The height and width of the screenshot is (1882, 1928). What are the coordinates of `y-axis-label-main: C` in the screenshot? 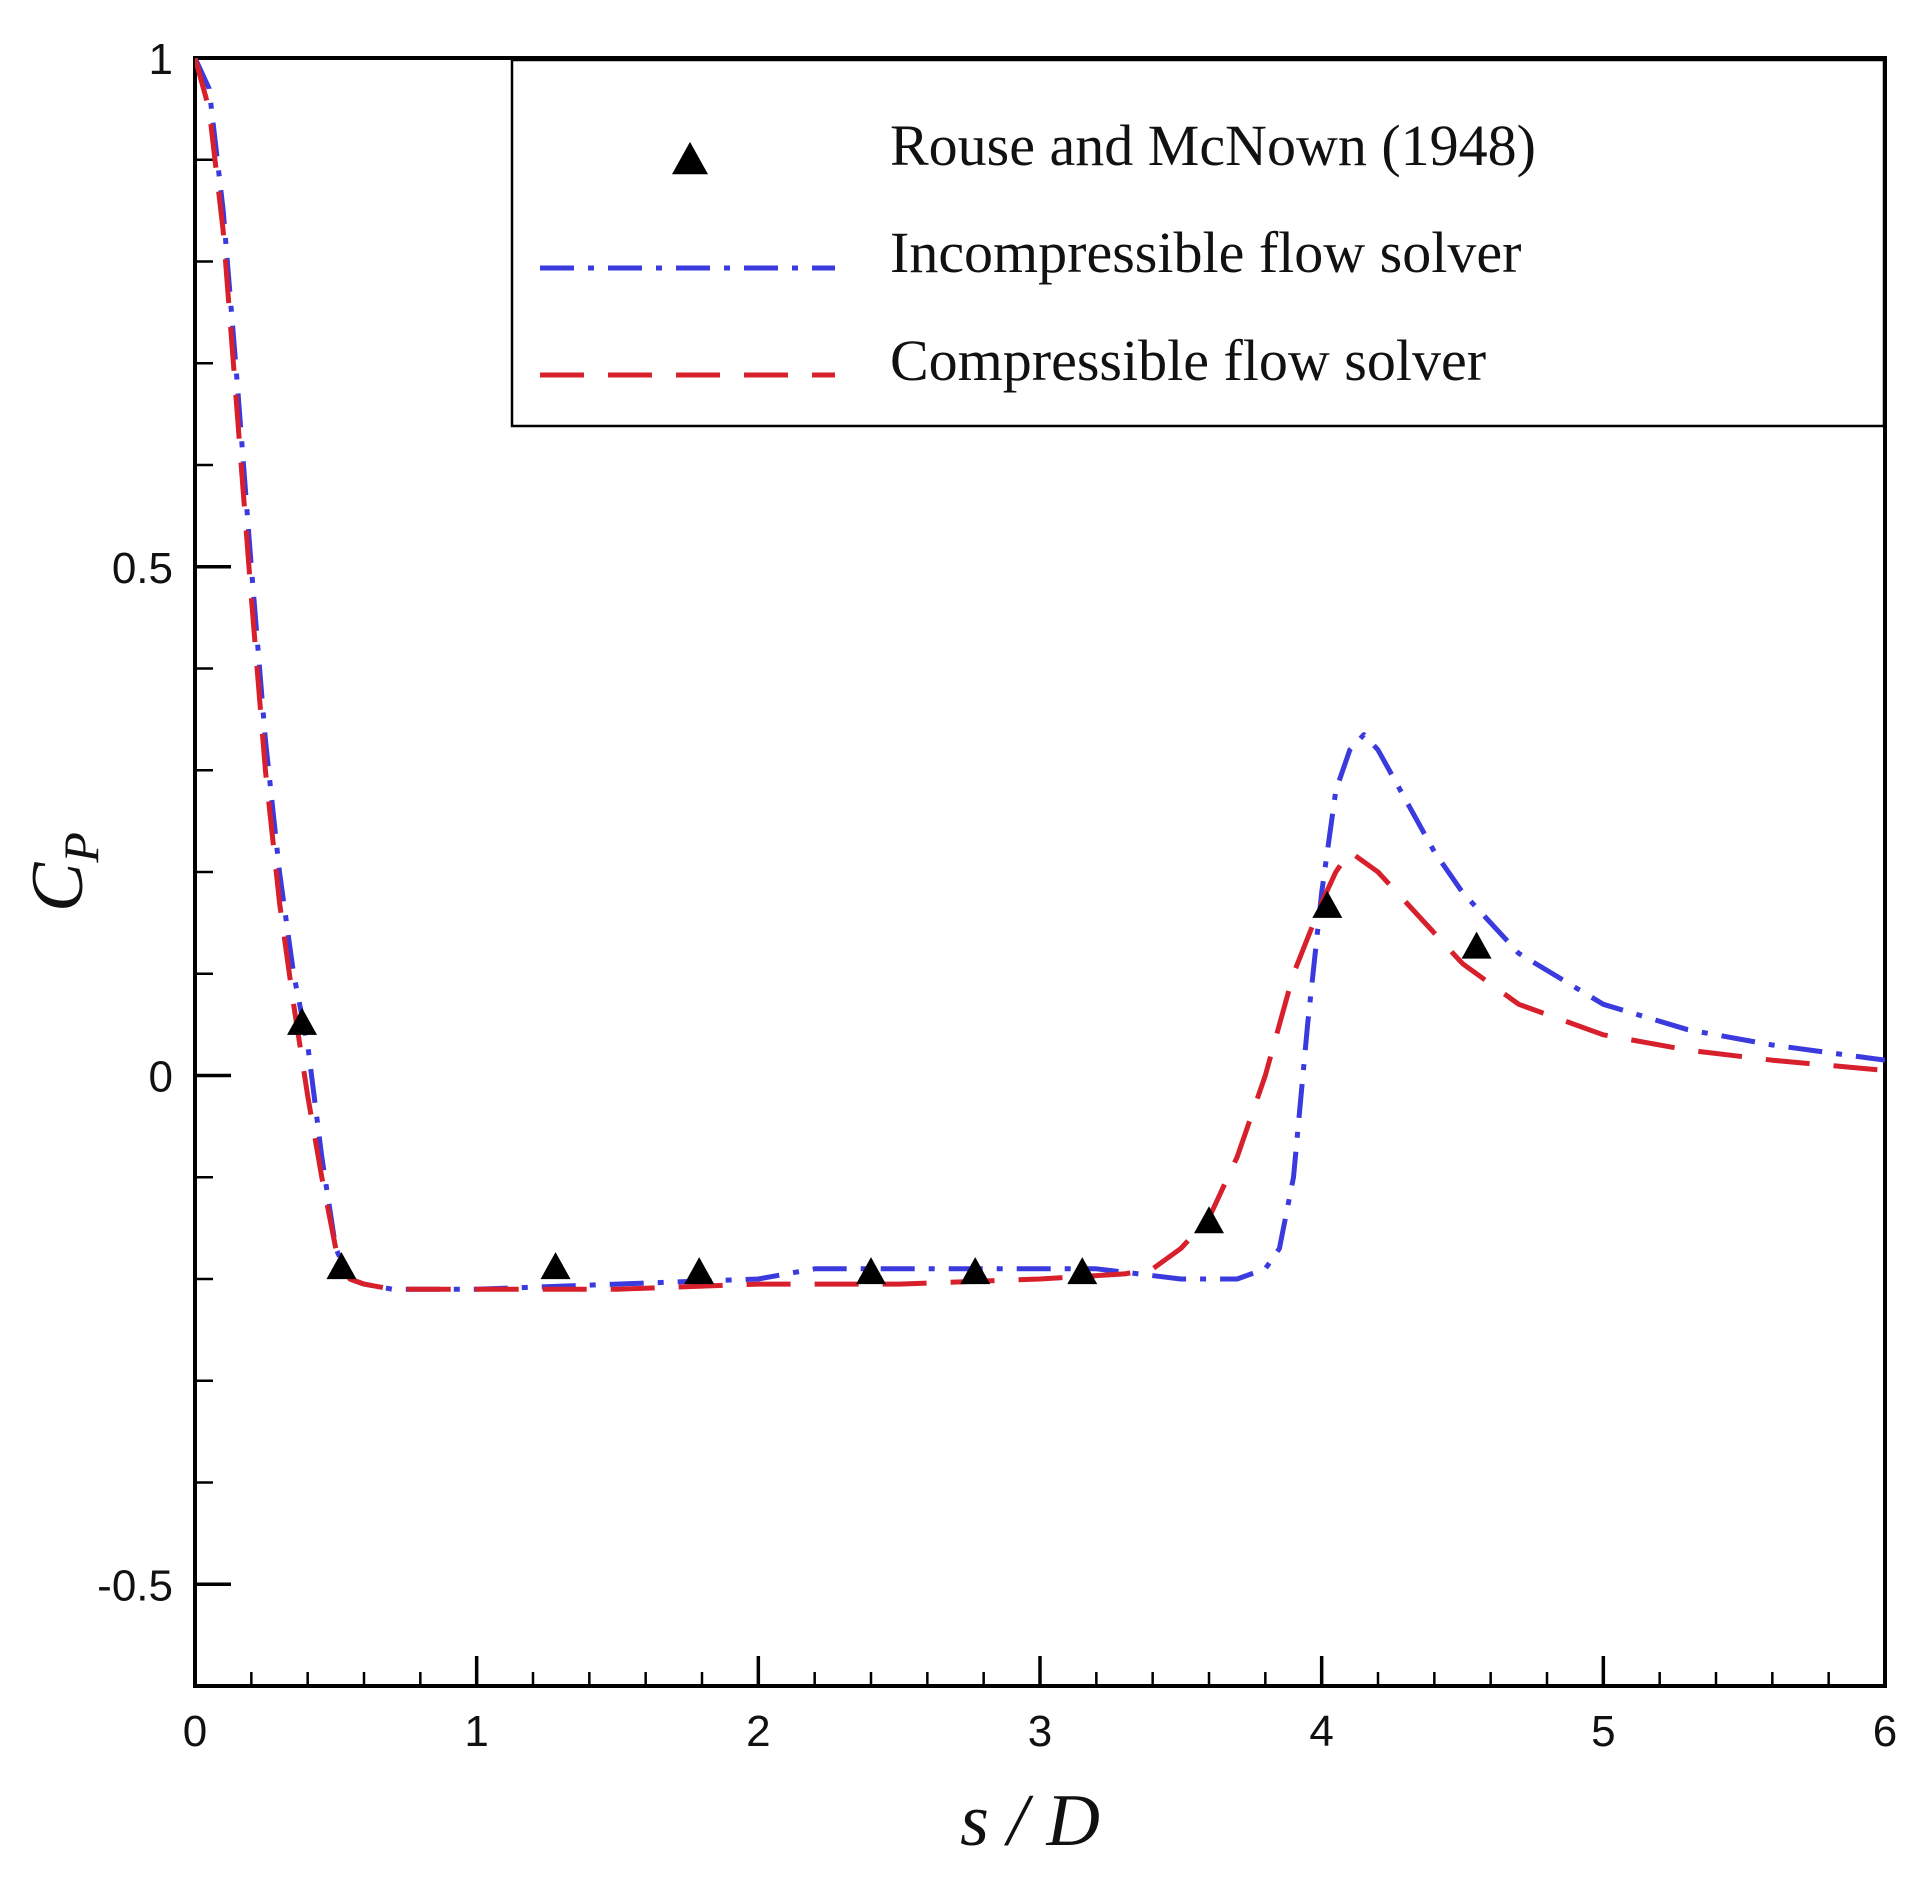 It's located at (58, 886).